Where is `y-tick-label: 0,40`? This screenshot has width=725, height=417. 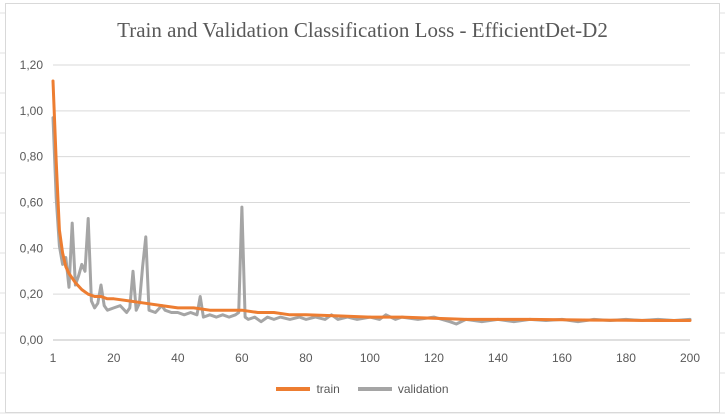 y-tick-label: 0,40 is located at coordinates (32, 248).